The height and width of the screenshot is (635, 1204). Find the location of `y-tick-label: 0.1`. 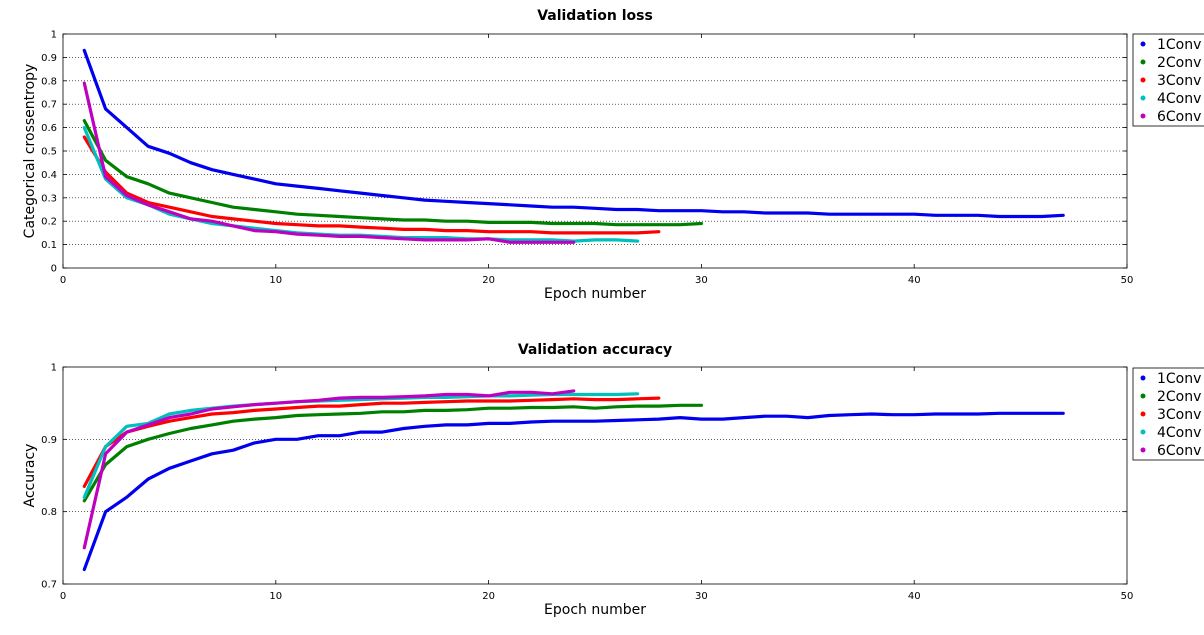

y-tick-label: 0.1 is located at coordinates (49, 245).